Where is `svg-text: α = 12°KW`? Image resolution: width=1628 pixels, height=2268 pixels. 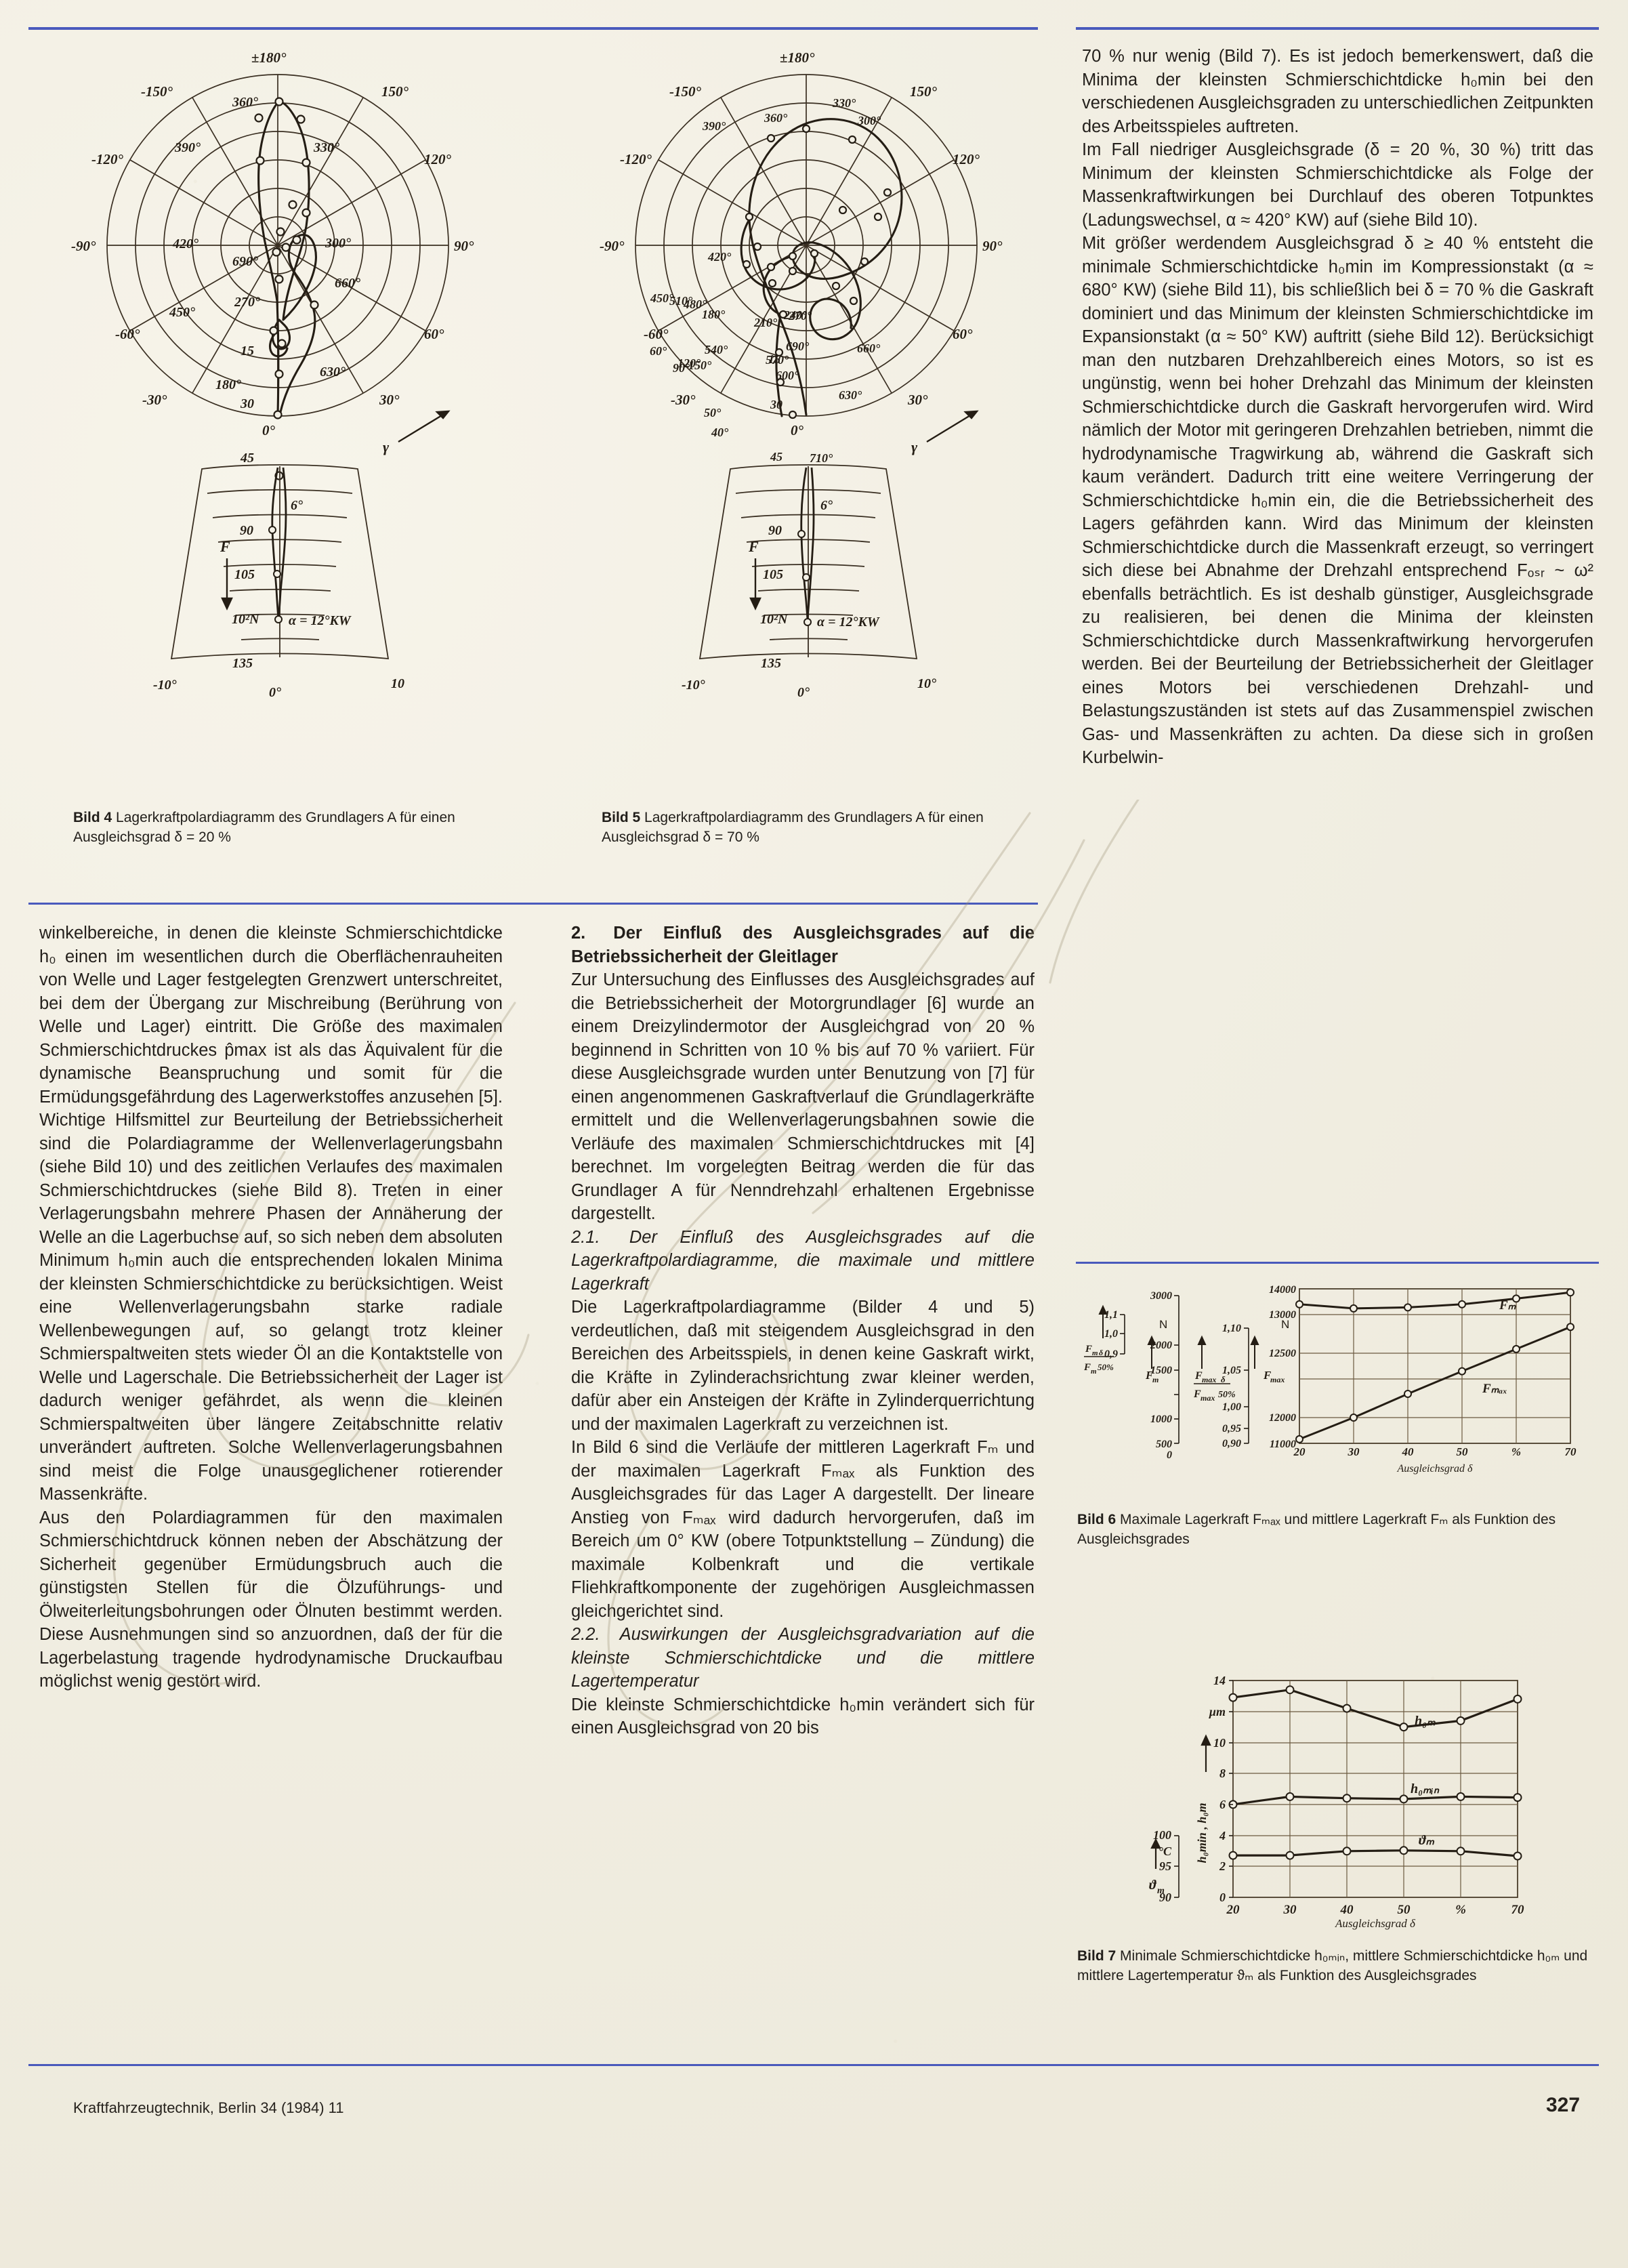 svg-text: α = 12°KW is located at coordinates (848, 622).